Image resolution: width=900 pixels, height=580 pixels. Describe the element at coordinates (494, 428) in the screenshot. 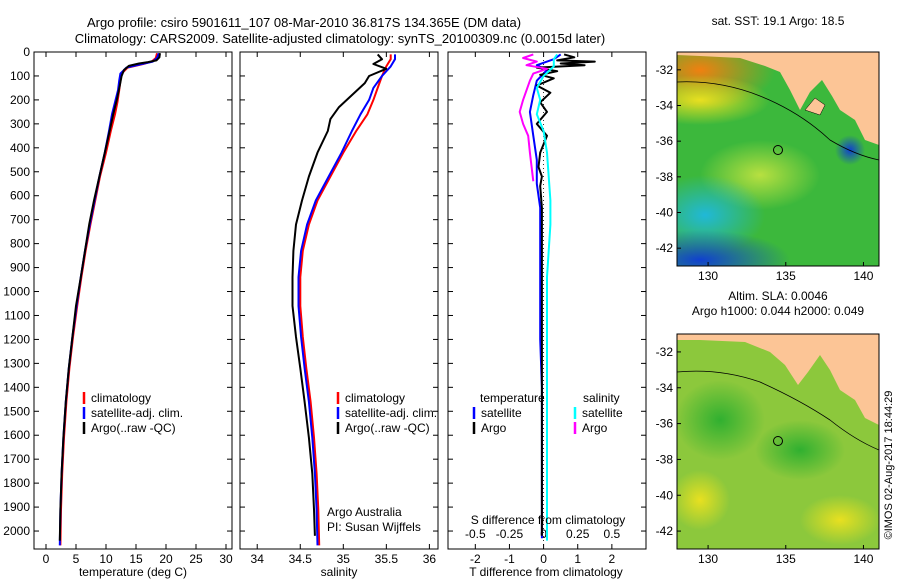

I see `diff-legend-temp-argo-label: Argo` at that location.